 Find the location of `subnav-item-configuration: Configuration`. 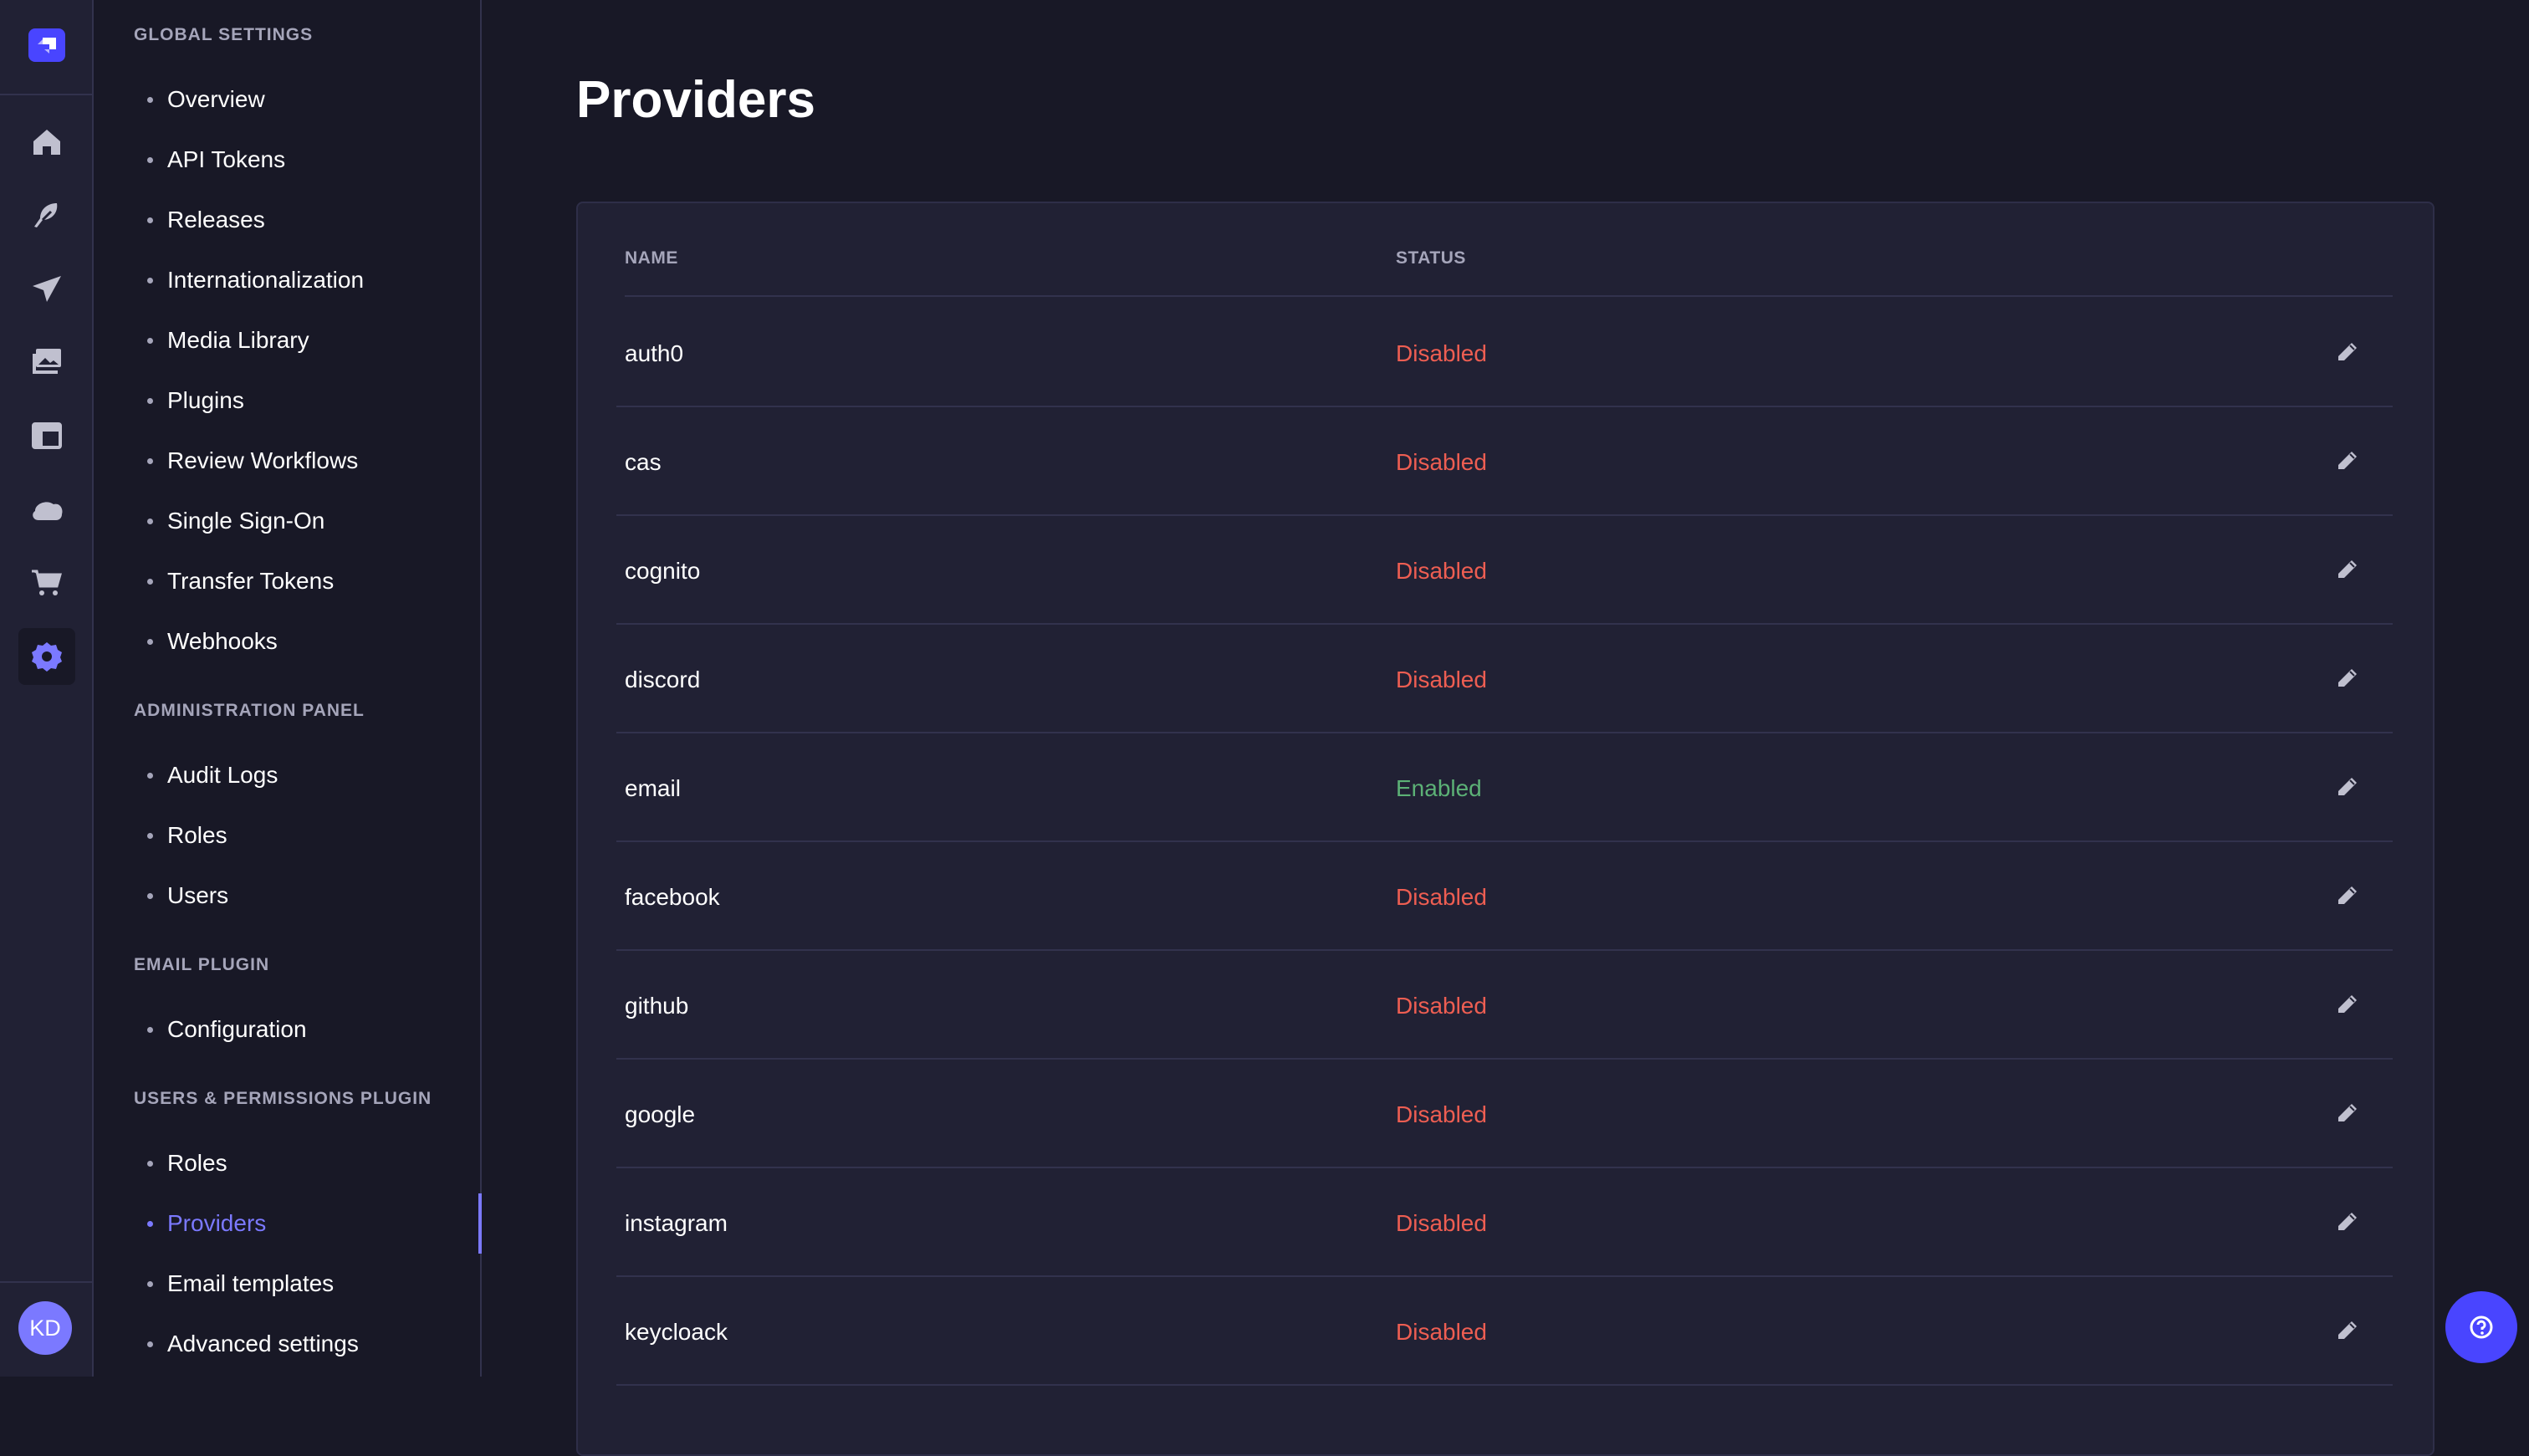

subnav-item-configuration: Configuration is located at coordinates (287, 1029).